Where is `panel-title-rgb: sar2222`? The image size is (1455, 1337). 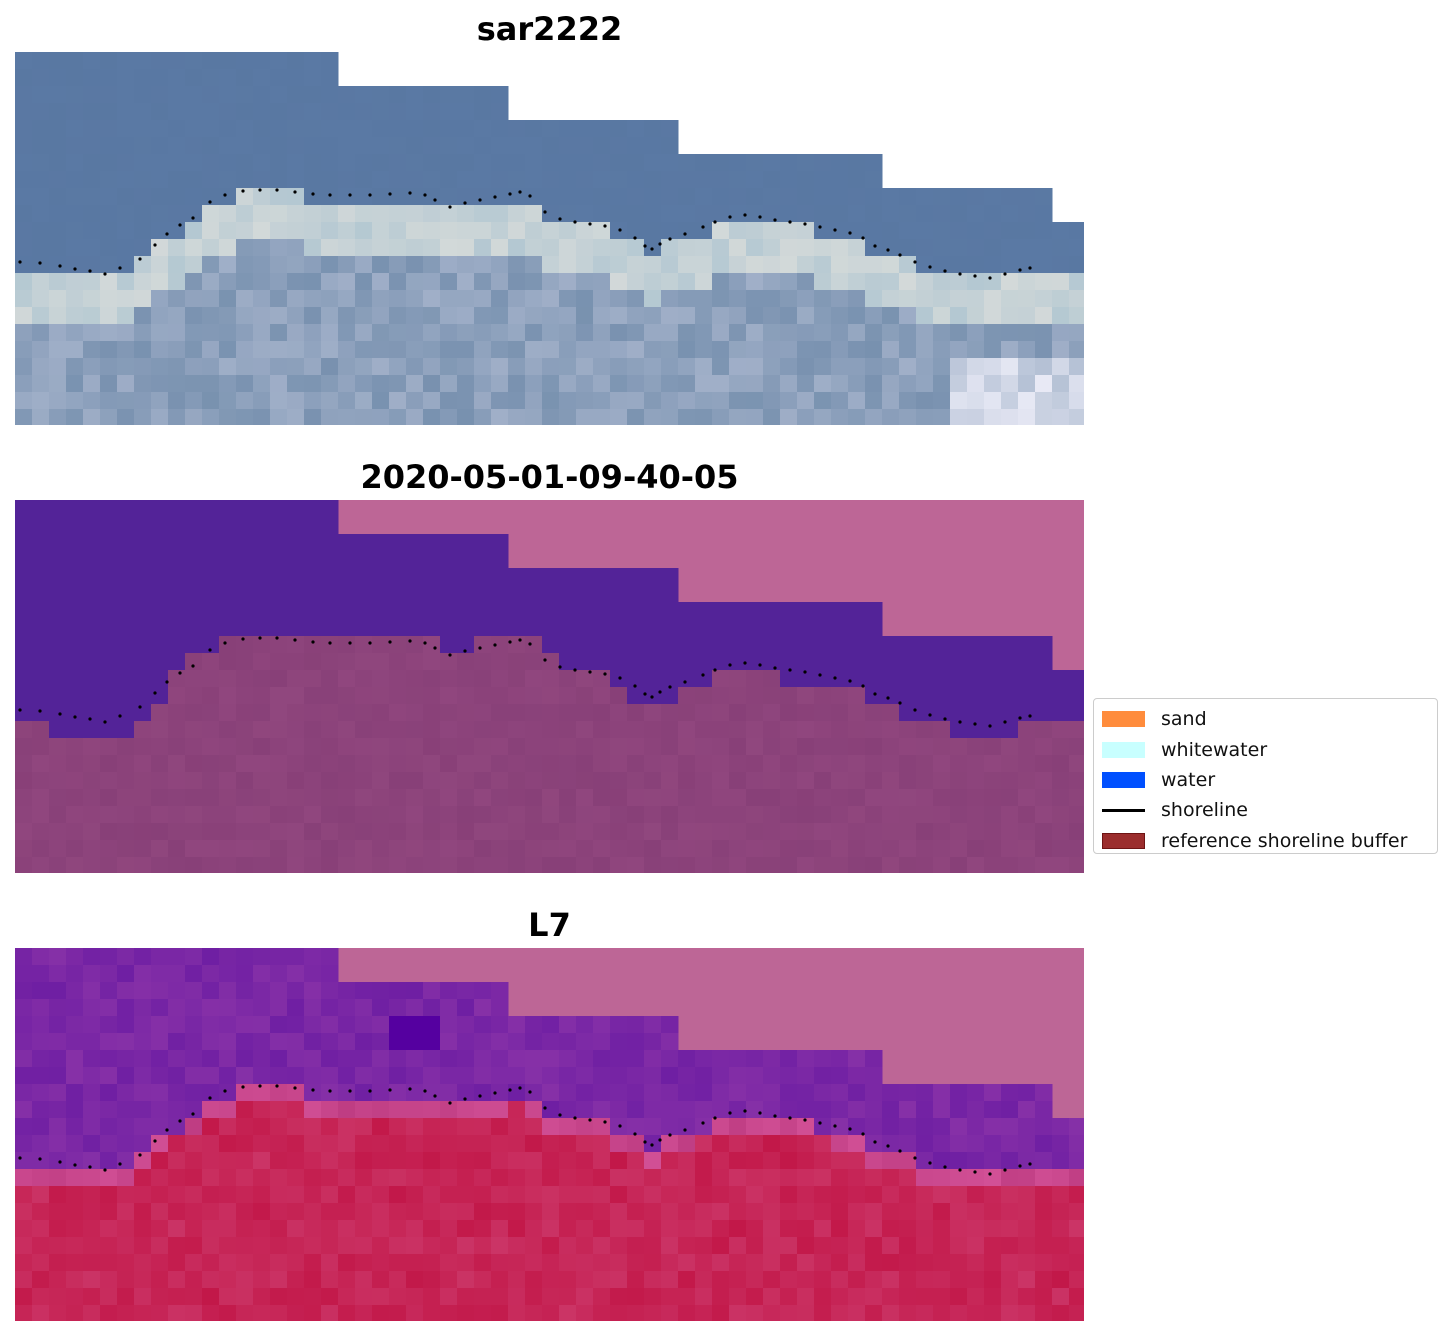 panel-title-rgb: sar2222 is located at coordinates (549, 29).